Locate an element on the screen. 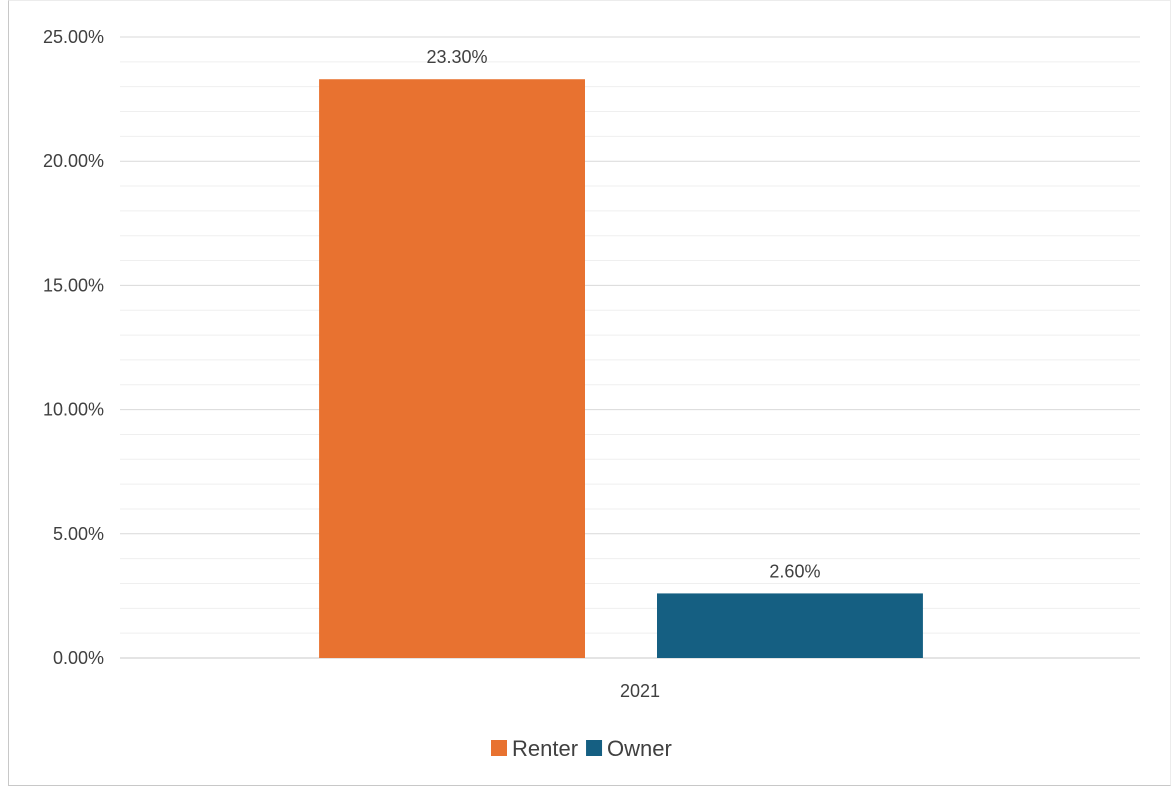 The height and width of the screenshot is (787, 1172). y-tick-label: 5.00% is located at coordinates (78, 534).